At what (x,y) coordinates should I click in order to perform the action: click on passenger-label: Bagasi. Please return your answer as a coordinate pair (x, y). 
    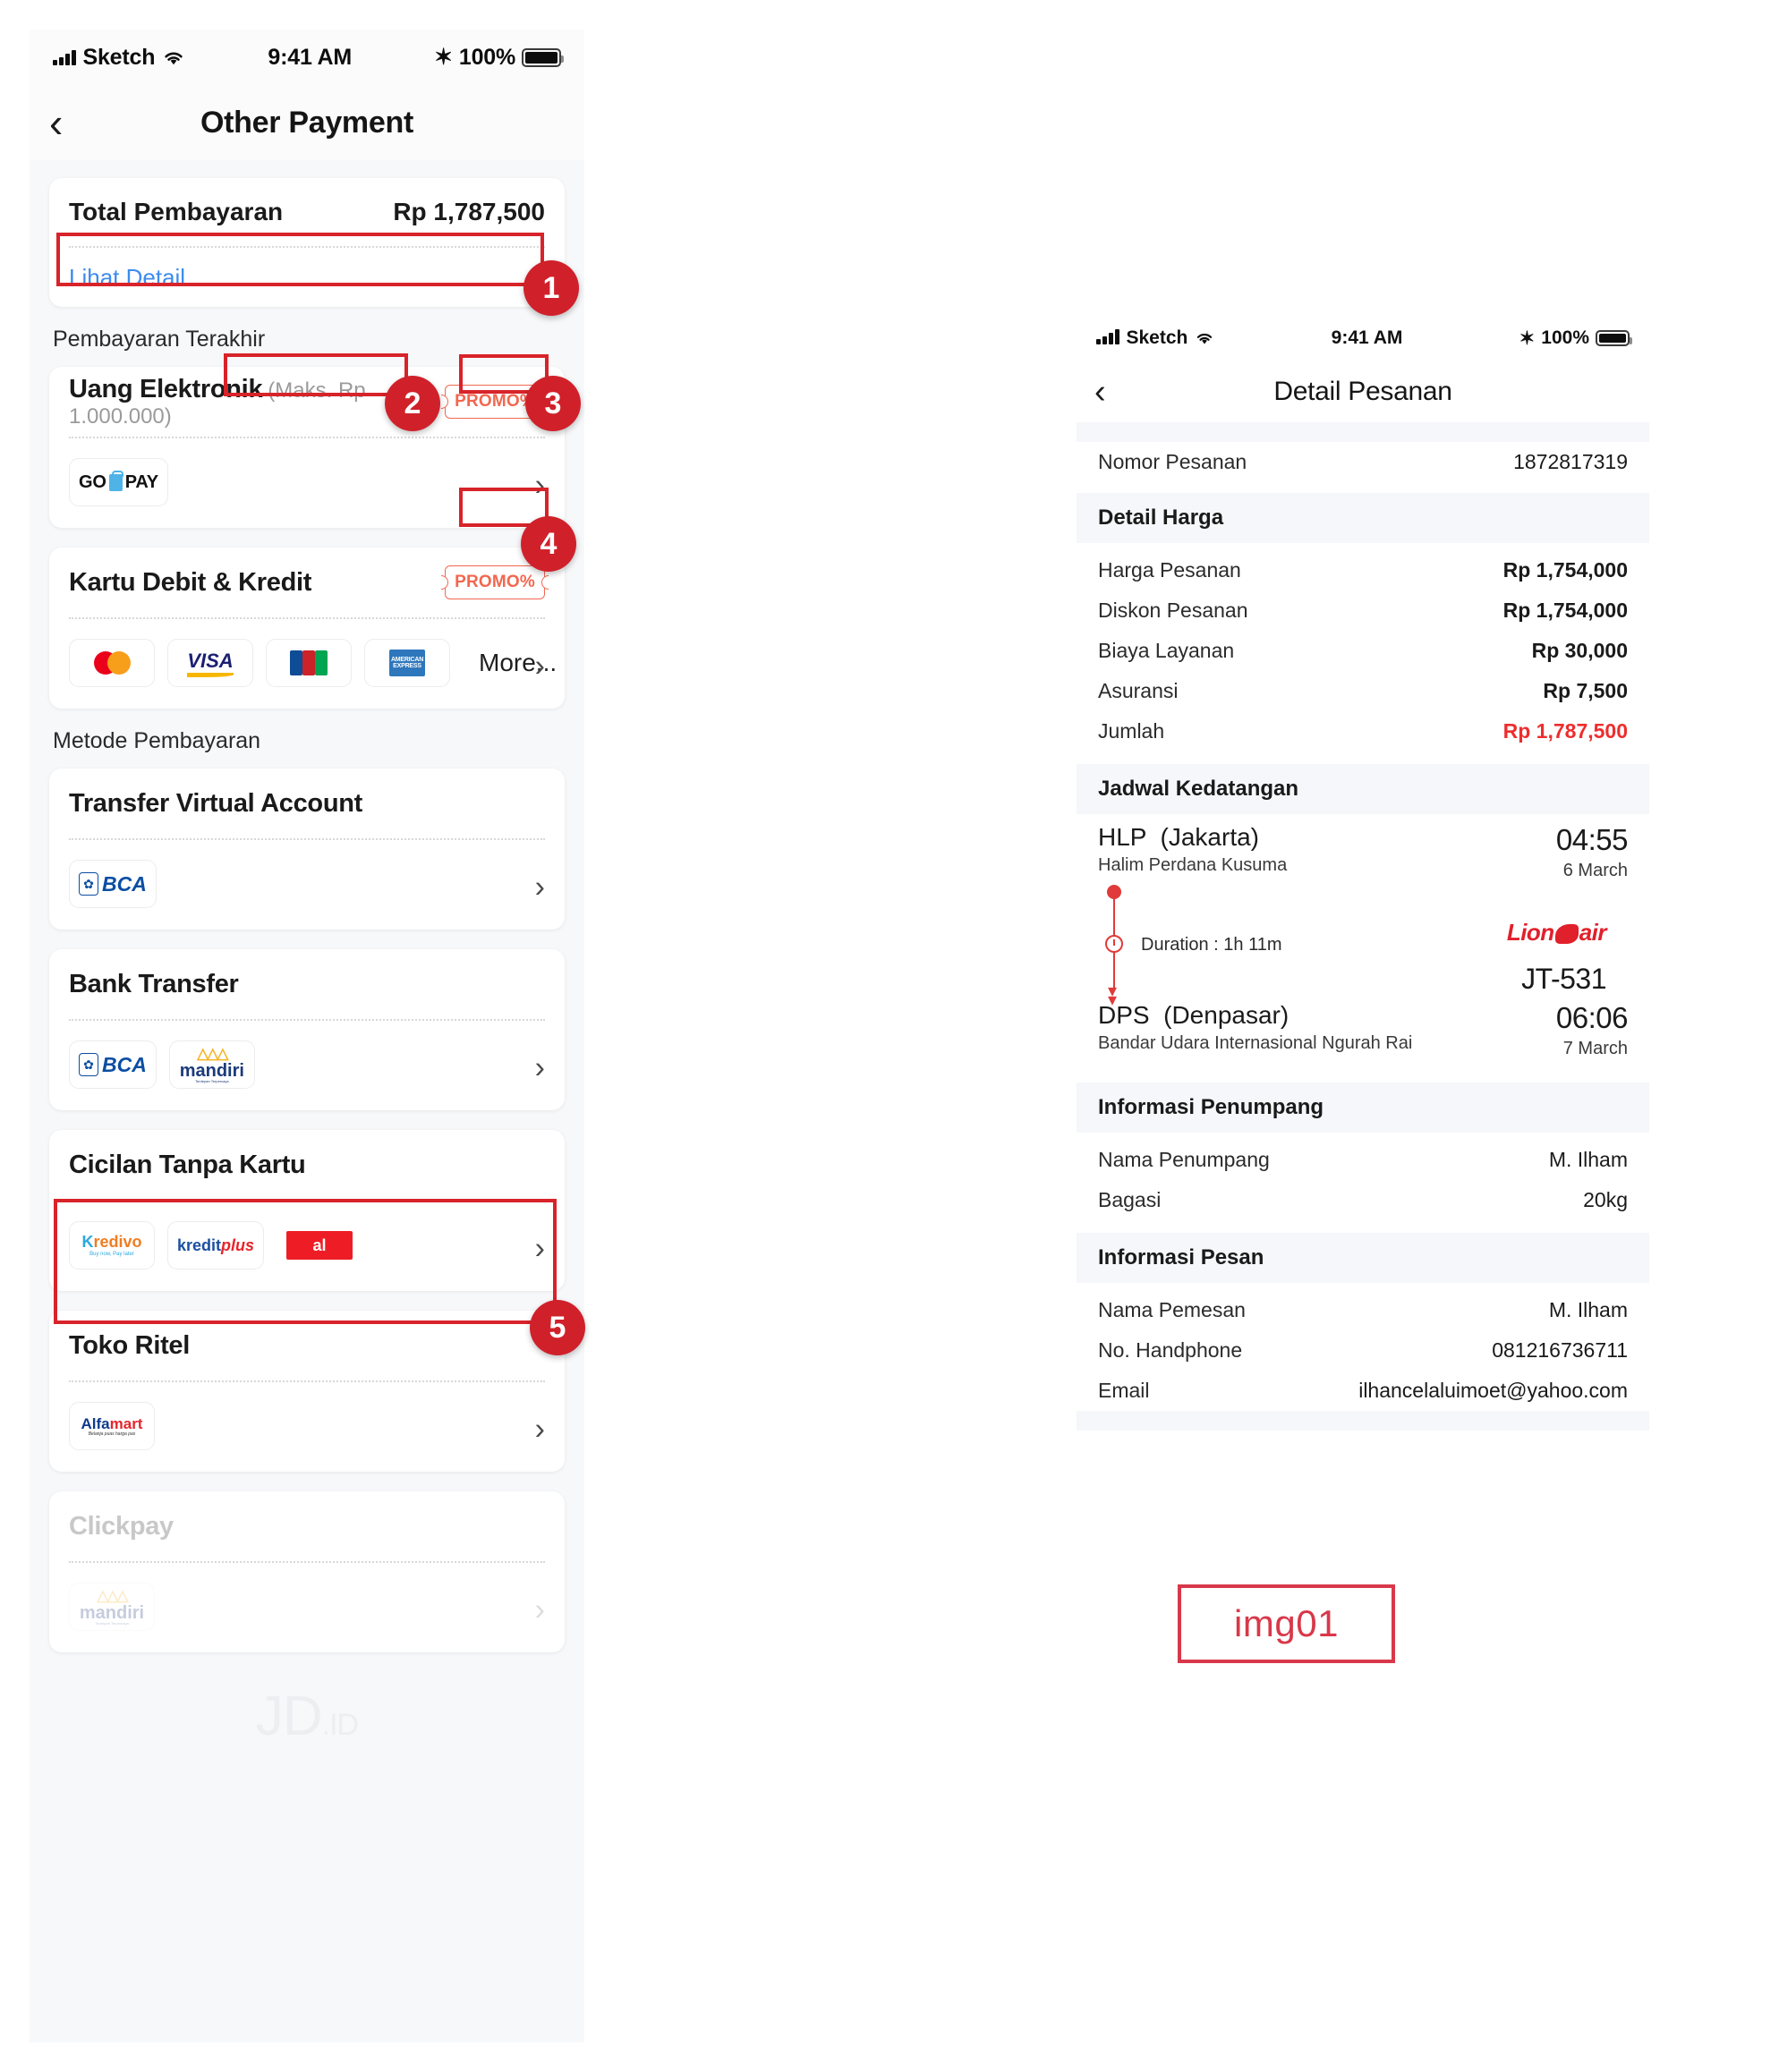
    Looking at the image, I should click on (1130, 1200).